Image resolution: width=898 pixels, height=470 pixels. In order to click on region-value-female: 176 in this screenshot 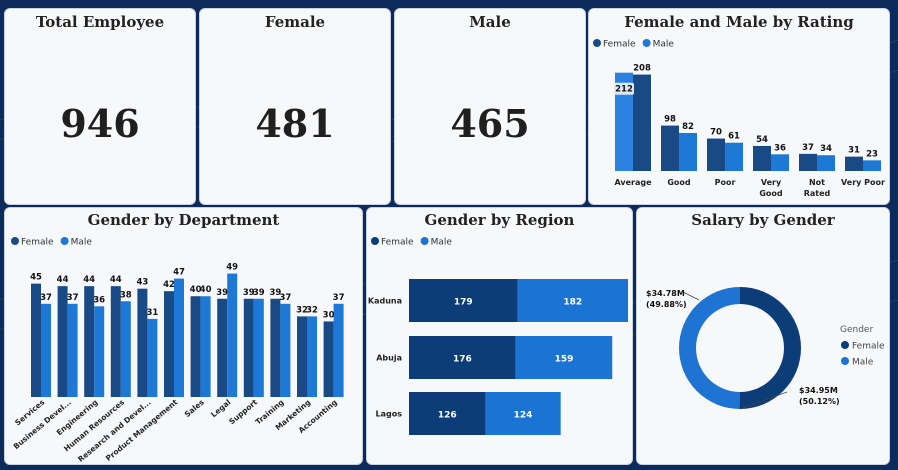, I will do `click(462, 360)`.